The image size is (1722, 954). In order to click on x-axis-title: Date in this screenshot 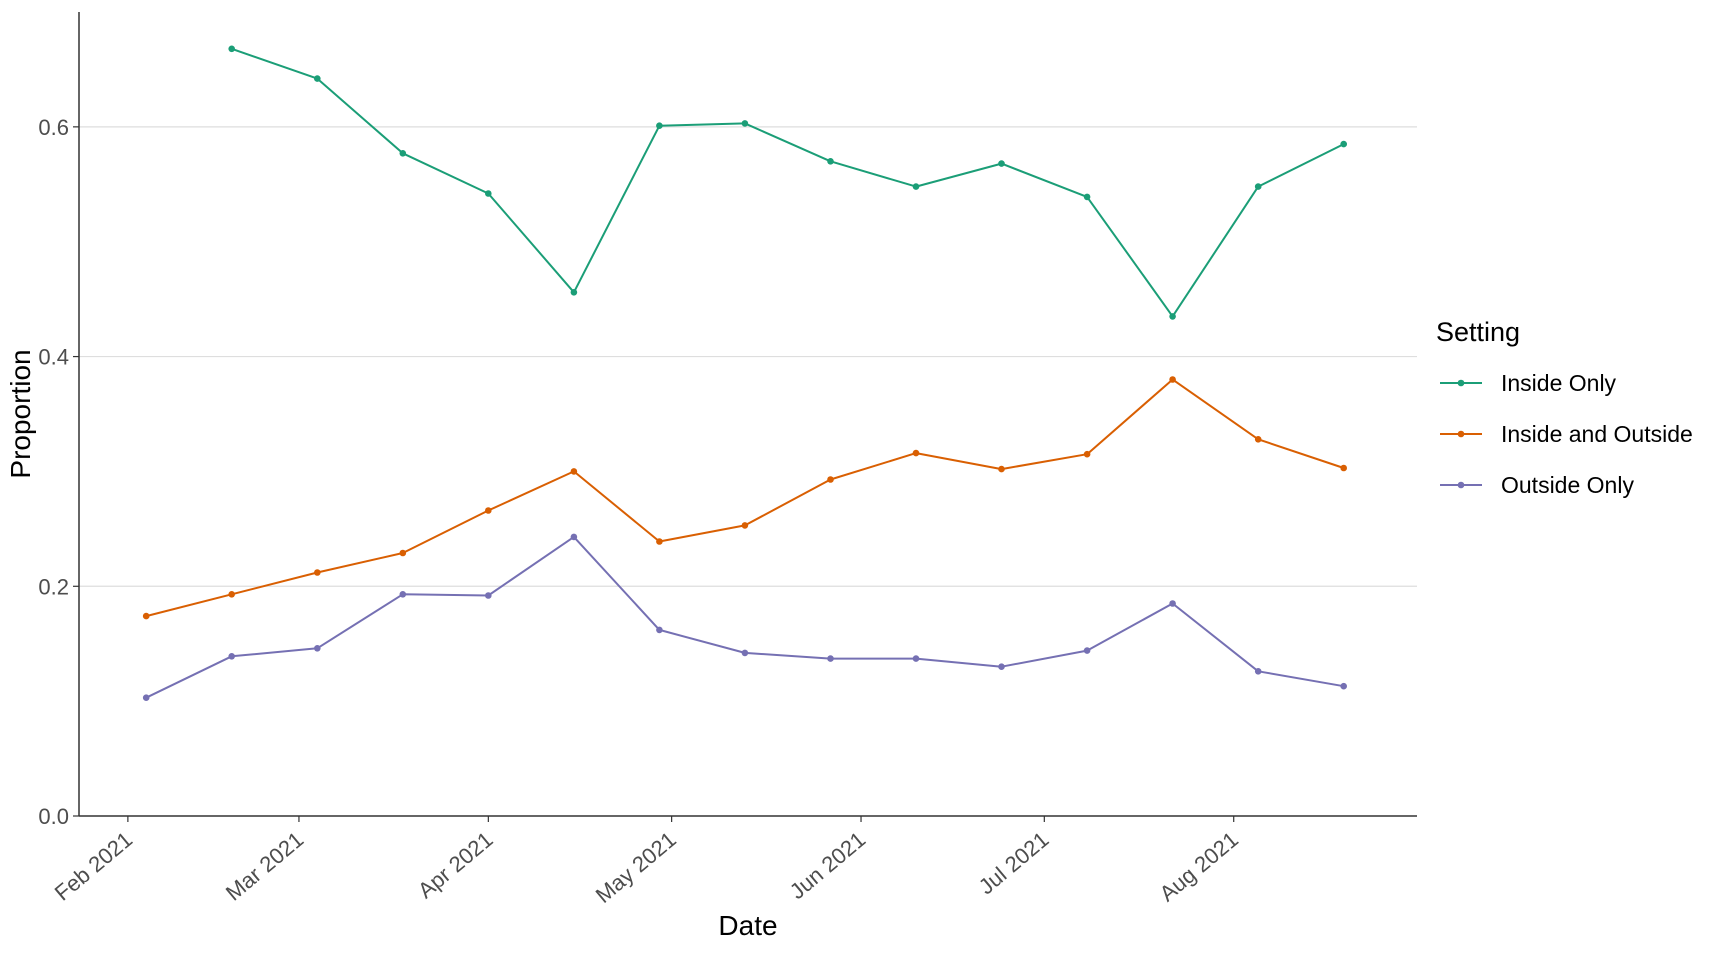, I will do `click(747, 925)`.